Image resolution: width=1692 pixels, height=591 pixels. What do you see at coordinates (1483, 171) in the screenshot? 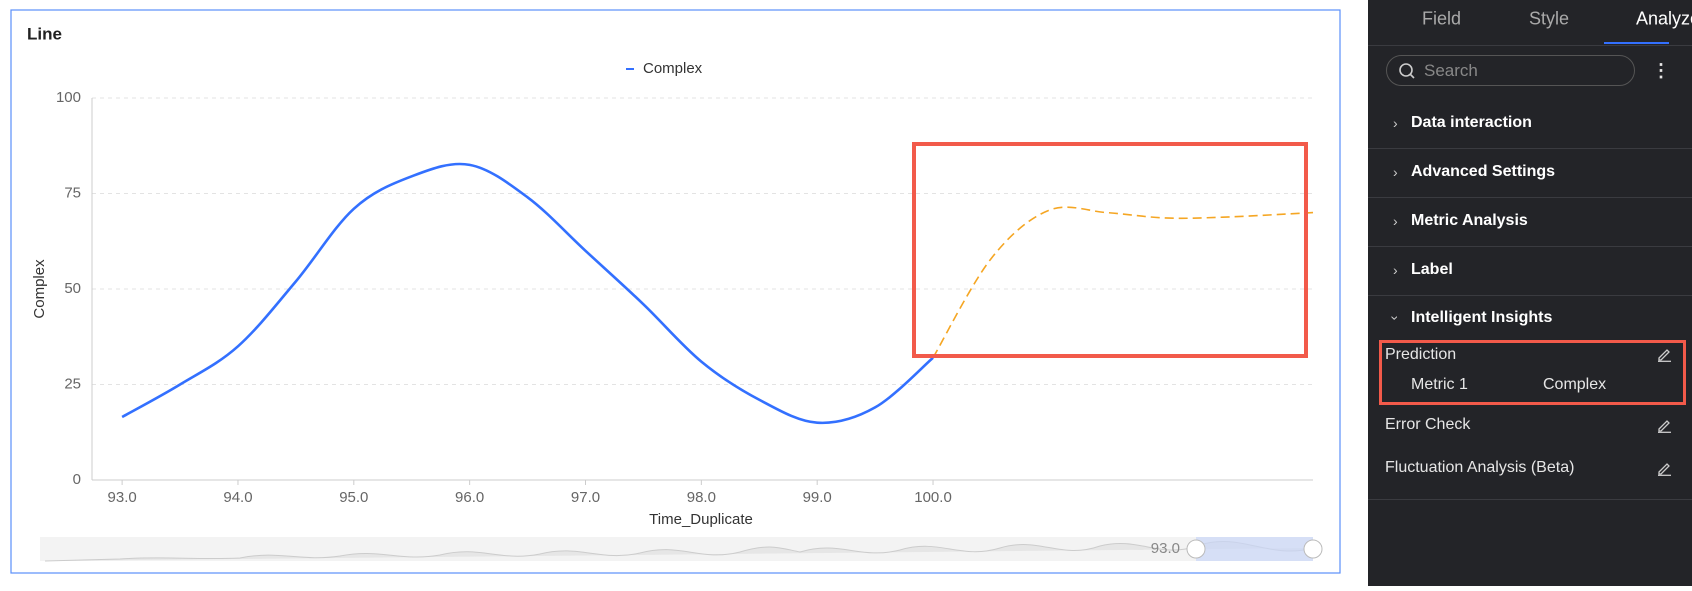
I see `section-title: Advanced Settings` at bounding box center [1483, 171].